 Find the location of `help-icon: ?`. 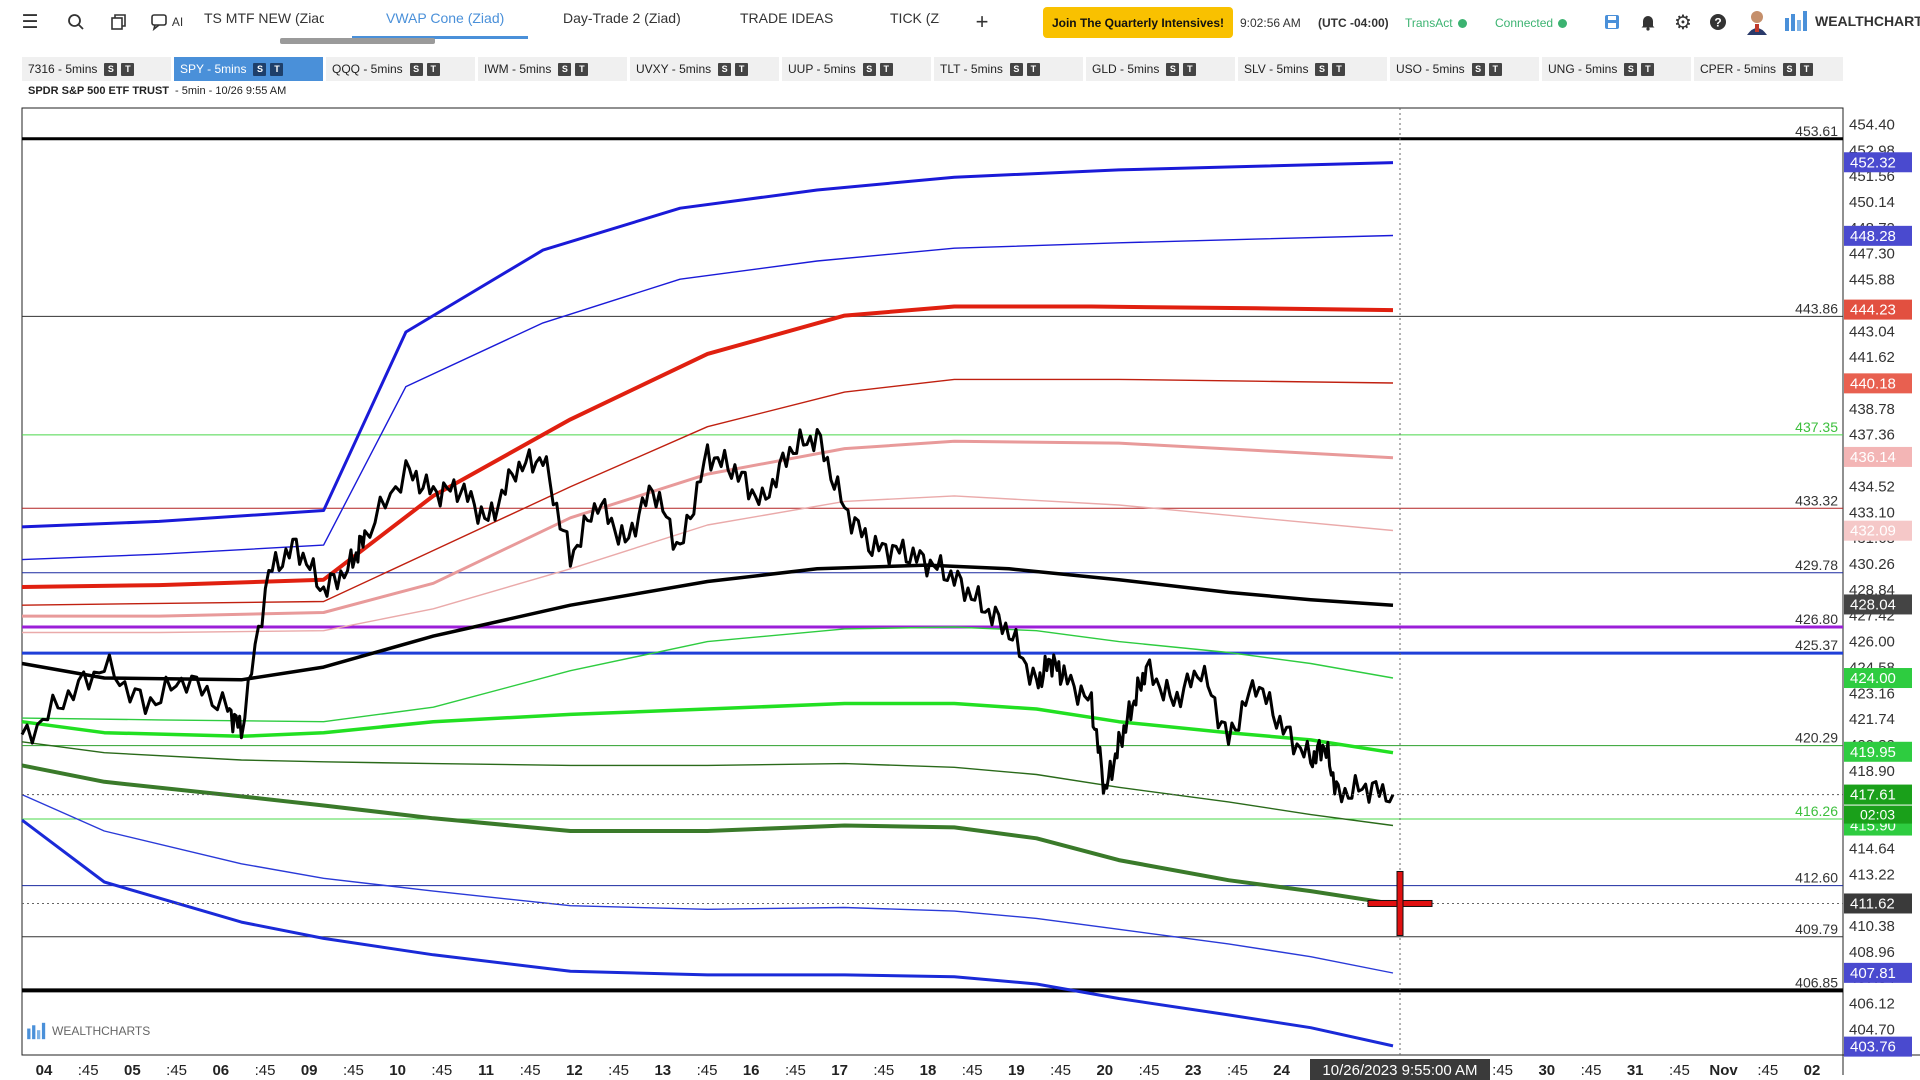

help-icon: ? is located at coordinates (1718, 22).